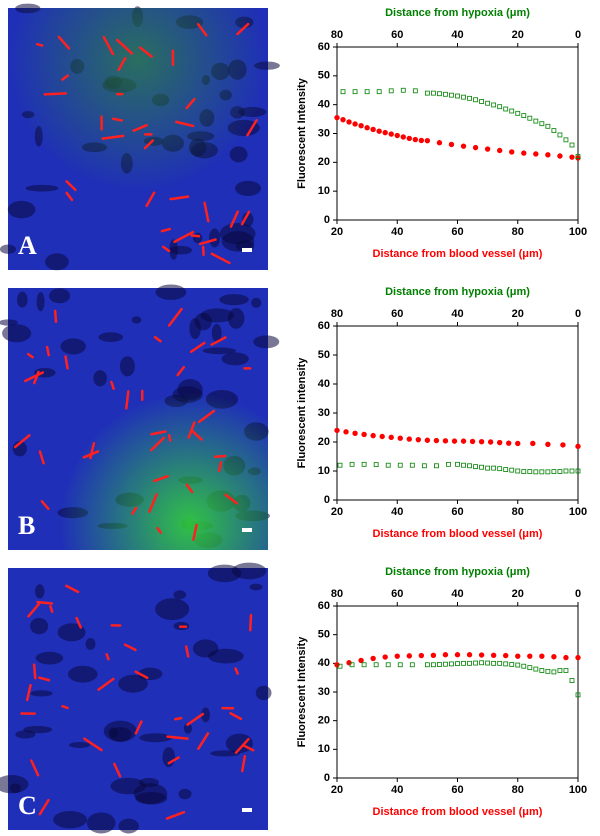 This screenshot has width=600, height=836. Describe the element at coordinates (457, 13) in the screenshot. I see `x2-axis-title: Distance from hypoxia (μm)` at that location.